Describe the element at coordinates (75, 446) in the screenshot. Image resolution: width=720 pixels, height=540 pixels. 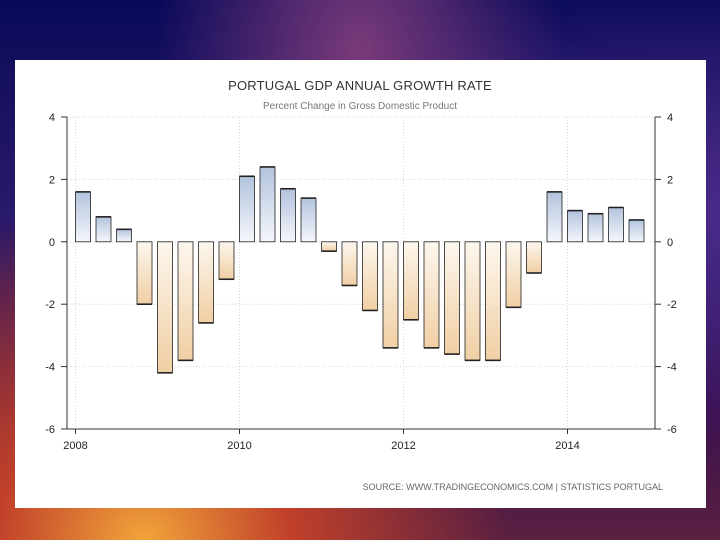
I see `x-tick-label: 2008` at that location.